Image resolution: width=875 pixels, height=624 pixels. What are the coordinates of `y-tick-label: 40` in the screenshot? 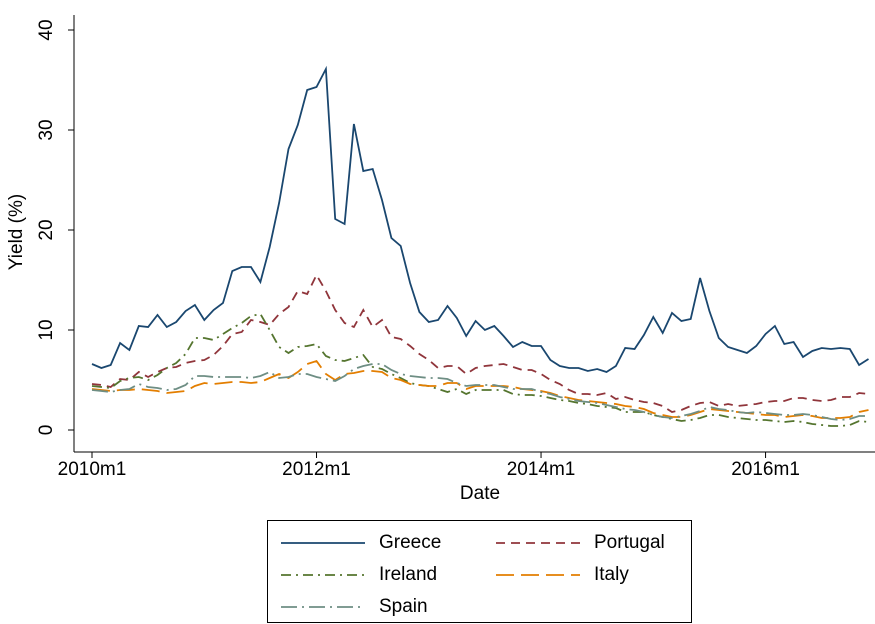 It's located at (46, 29).